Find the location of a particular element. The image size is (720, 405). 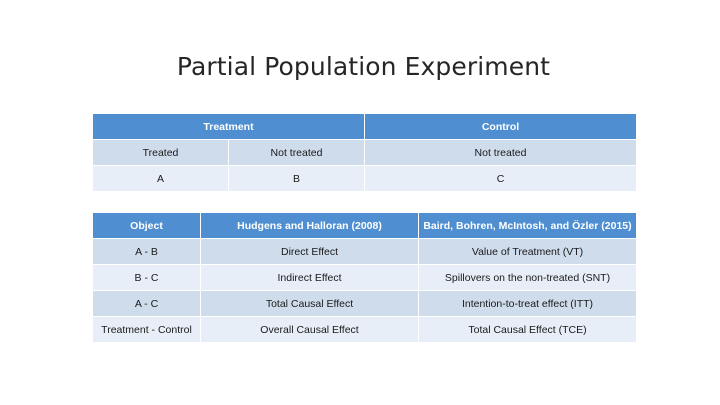

table-cell: Value of Treatment (VT) is located at coordinates (527, 251).